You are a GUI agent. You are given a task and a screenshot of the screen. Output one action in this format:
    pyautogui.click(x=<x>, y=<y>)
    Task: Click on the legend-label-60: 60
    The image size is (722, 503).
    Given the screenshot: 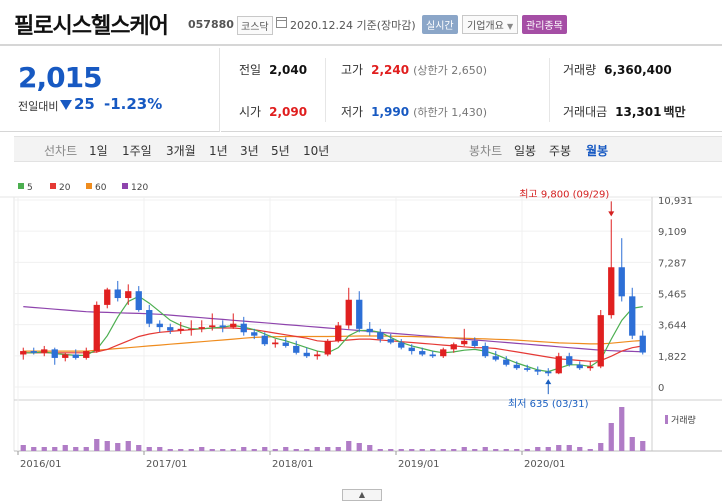 What is the action you would take?
    pyautogui.click(x=101, y=188)
    